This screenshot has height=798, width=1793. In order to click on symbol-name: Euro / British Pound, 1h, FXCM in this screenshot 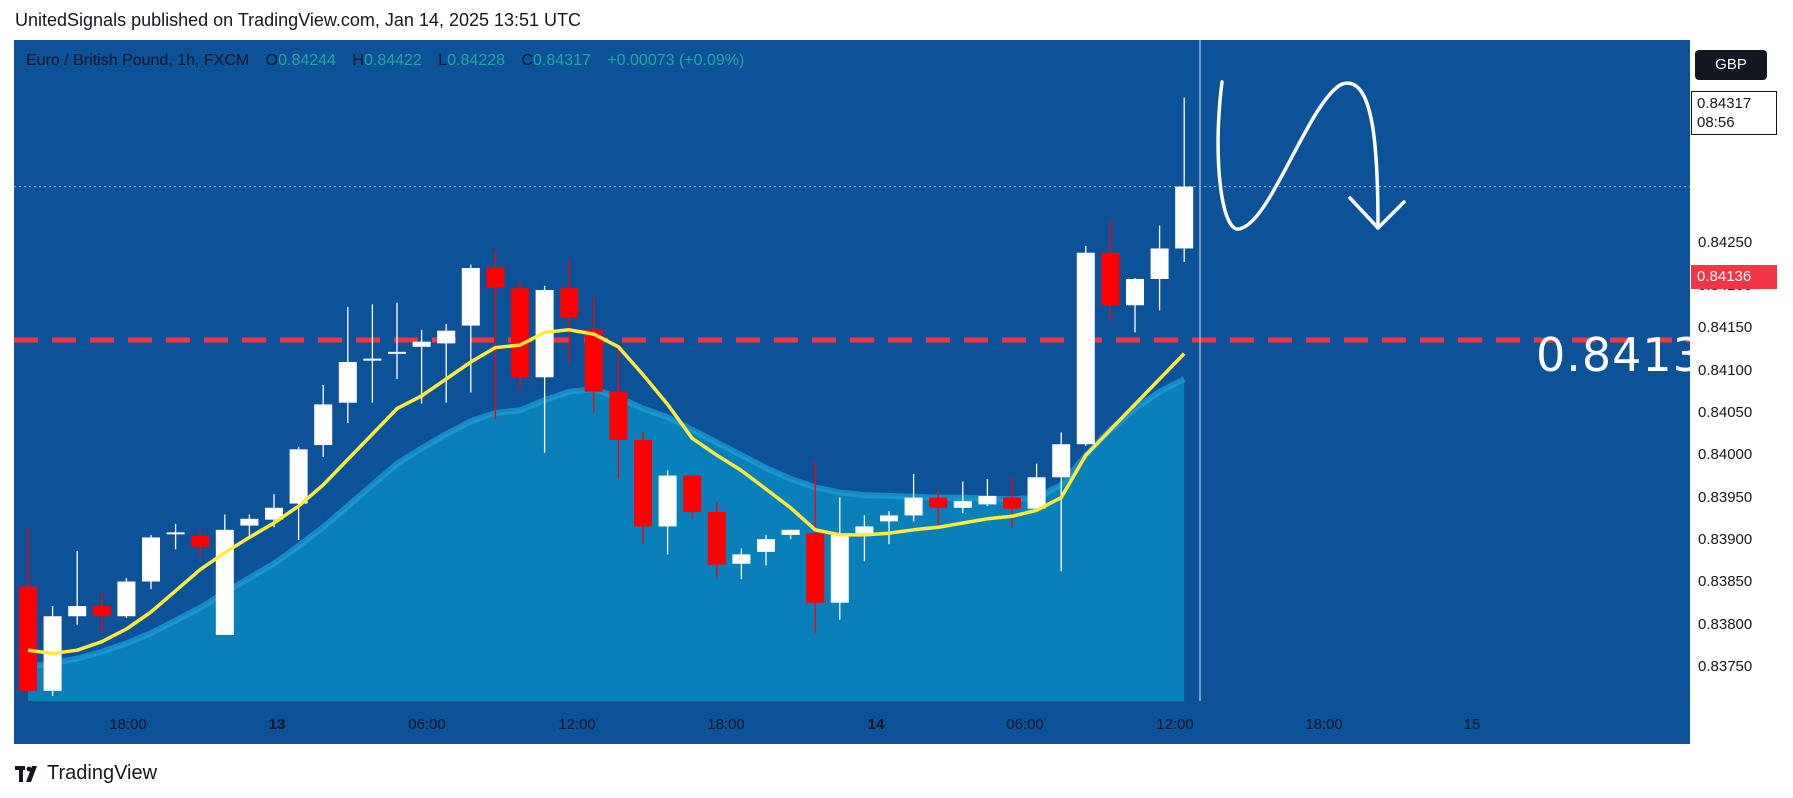, I will do `click(138, 60)`.